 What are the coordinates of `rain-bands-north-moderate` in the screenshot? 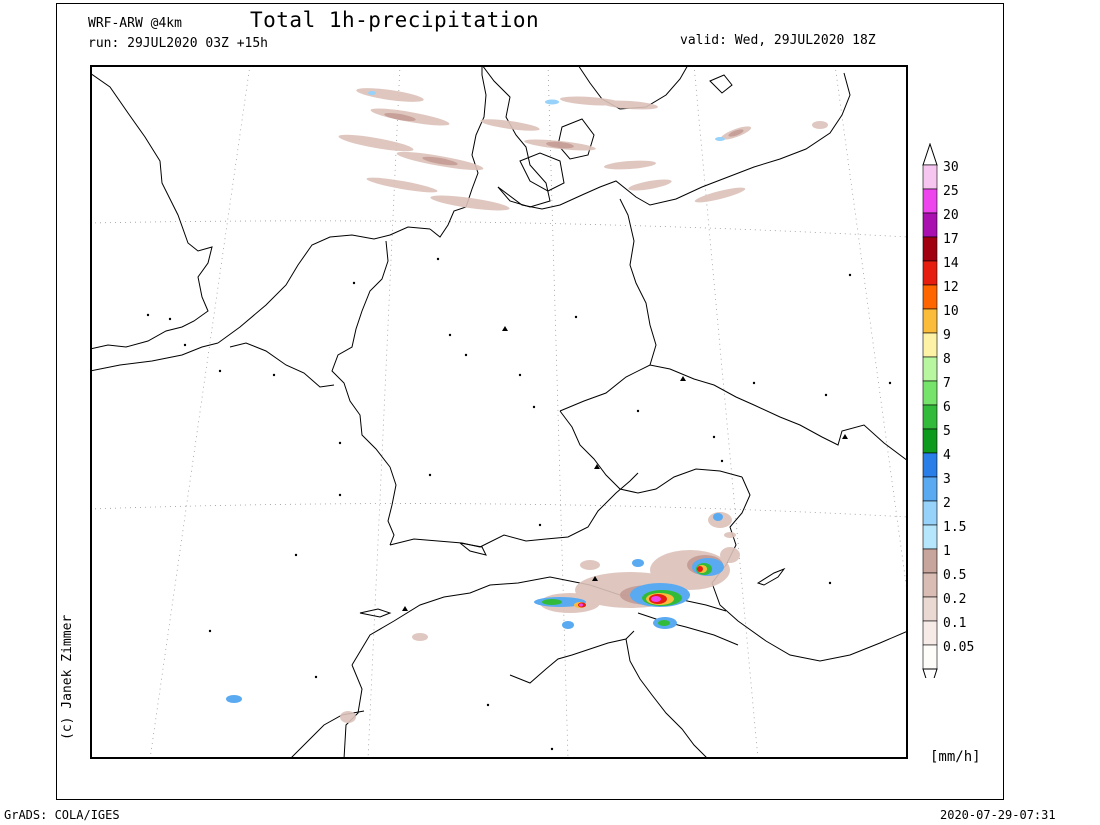 It's located at (564, 139).